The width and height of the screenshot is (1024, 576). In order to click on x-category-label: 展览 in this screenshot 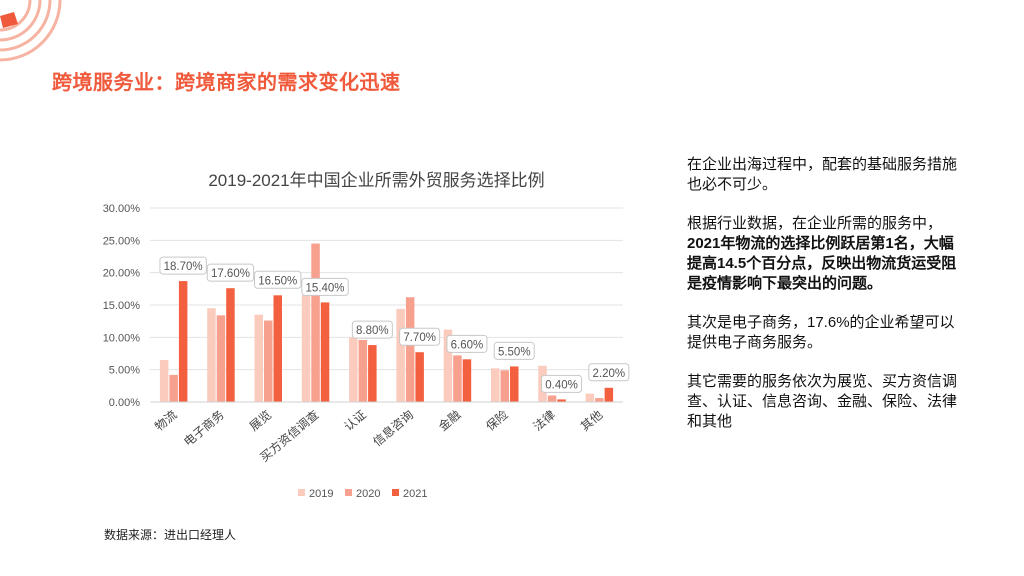, I will do `click(260, 420)`.